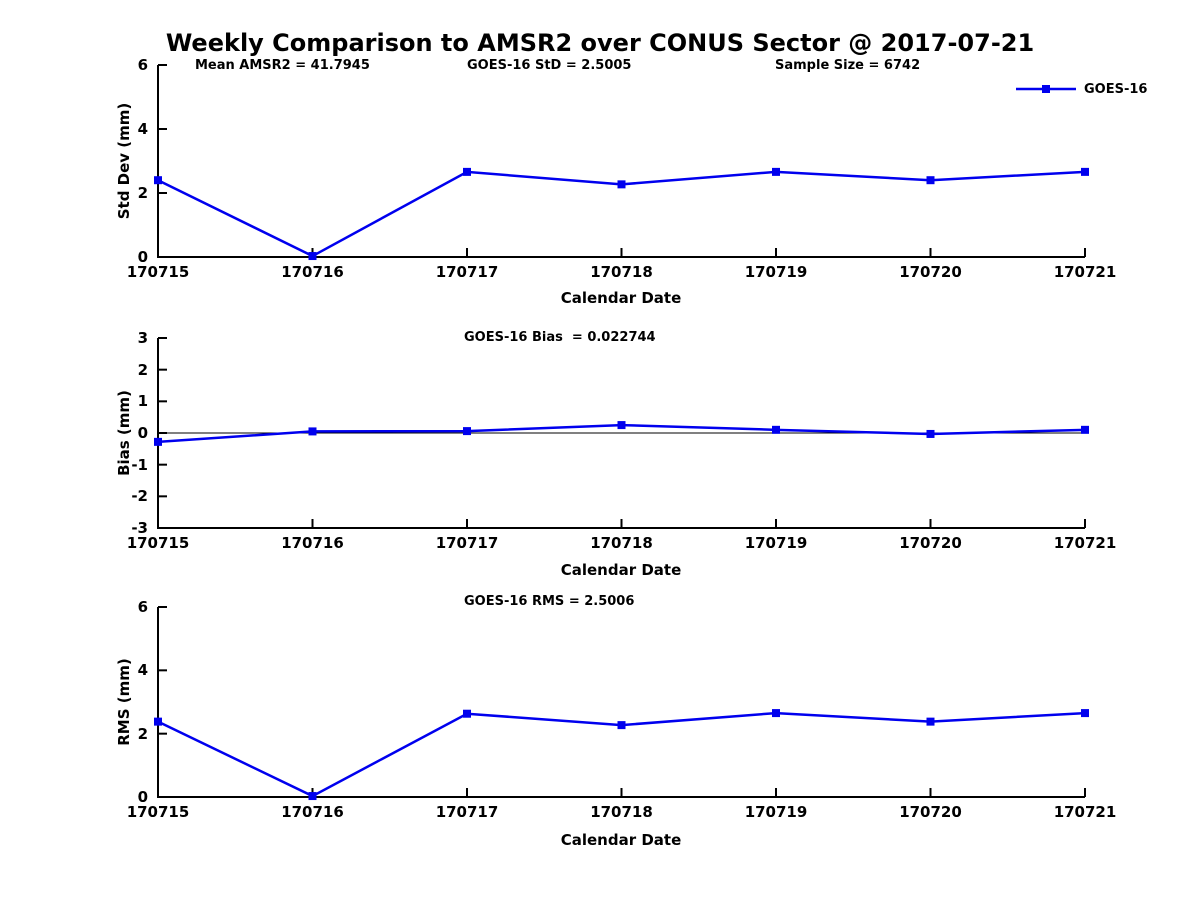  Describe the element at coordinates (560, 337) in the screenshot. I see `annotation-goes-bias: GOES-16 Bias = 0.022744` at that location.